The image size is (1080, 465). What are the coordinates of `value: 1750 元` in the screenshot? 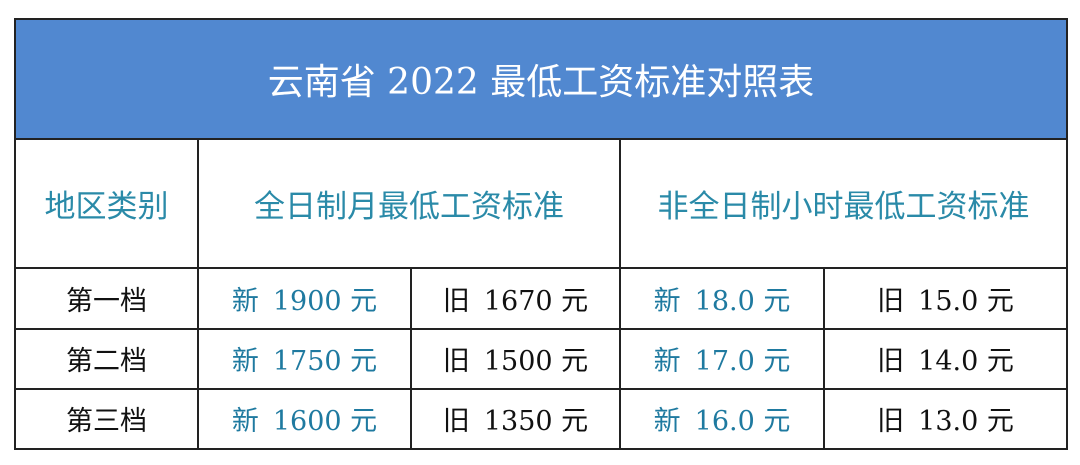 It's located at (325, 362).